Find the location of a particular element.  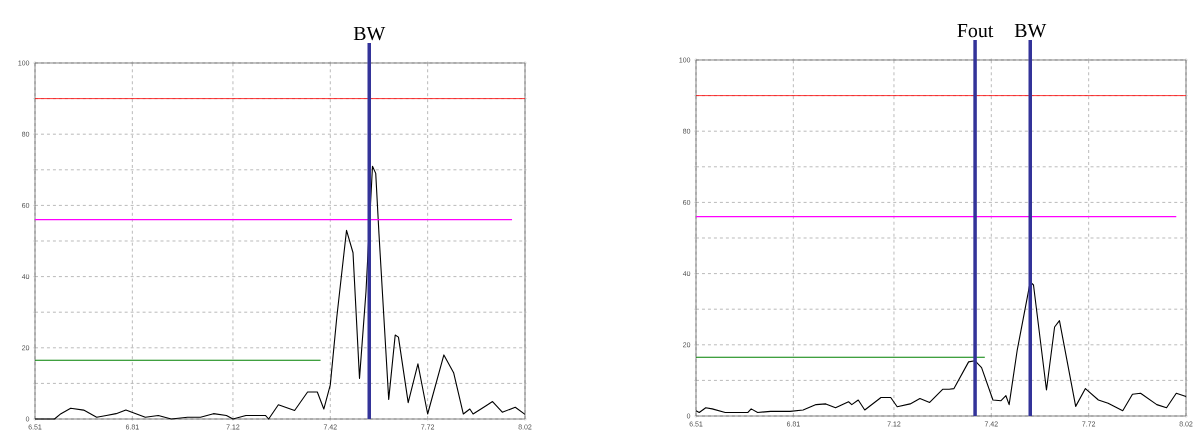

line-series is located at coordinates (941, 347).